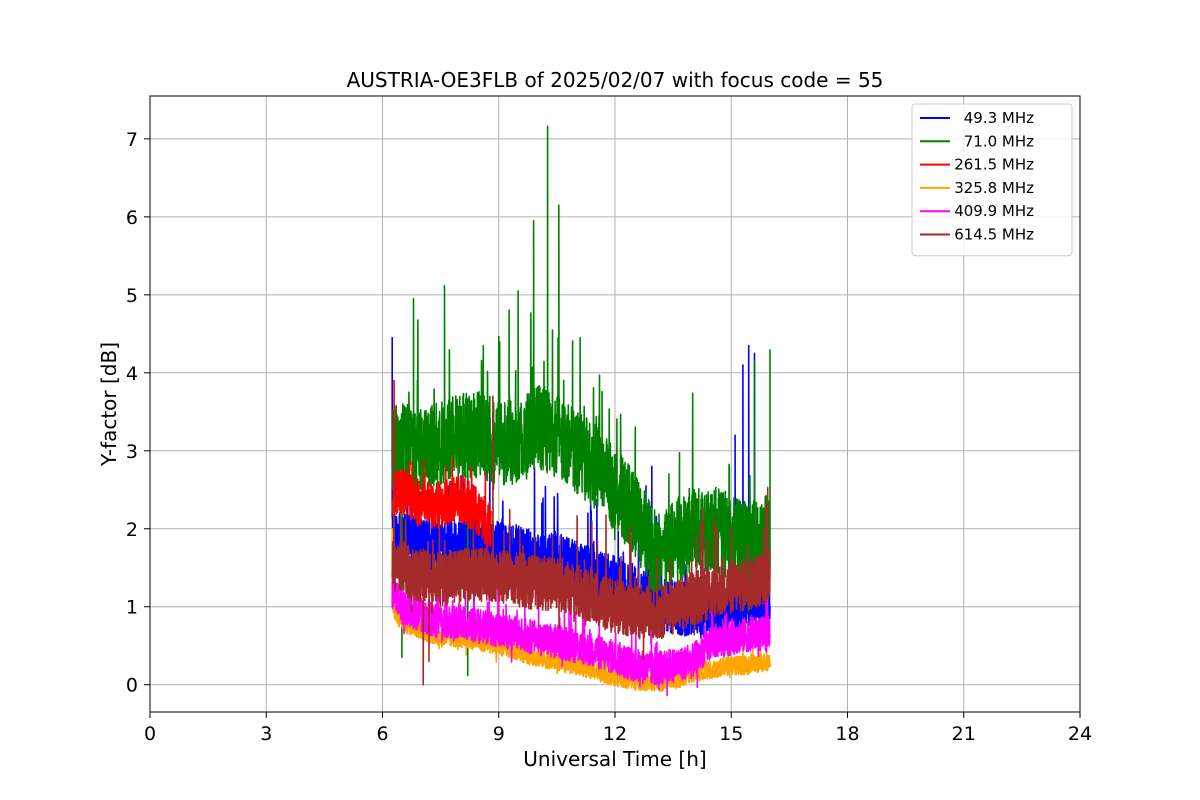  I want to click on y-tick-label: 5, so click(132, 296).